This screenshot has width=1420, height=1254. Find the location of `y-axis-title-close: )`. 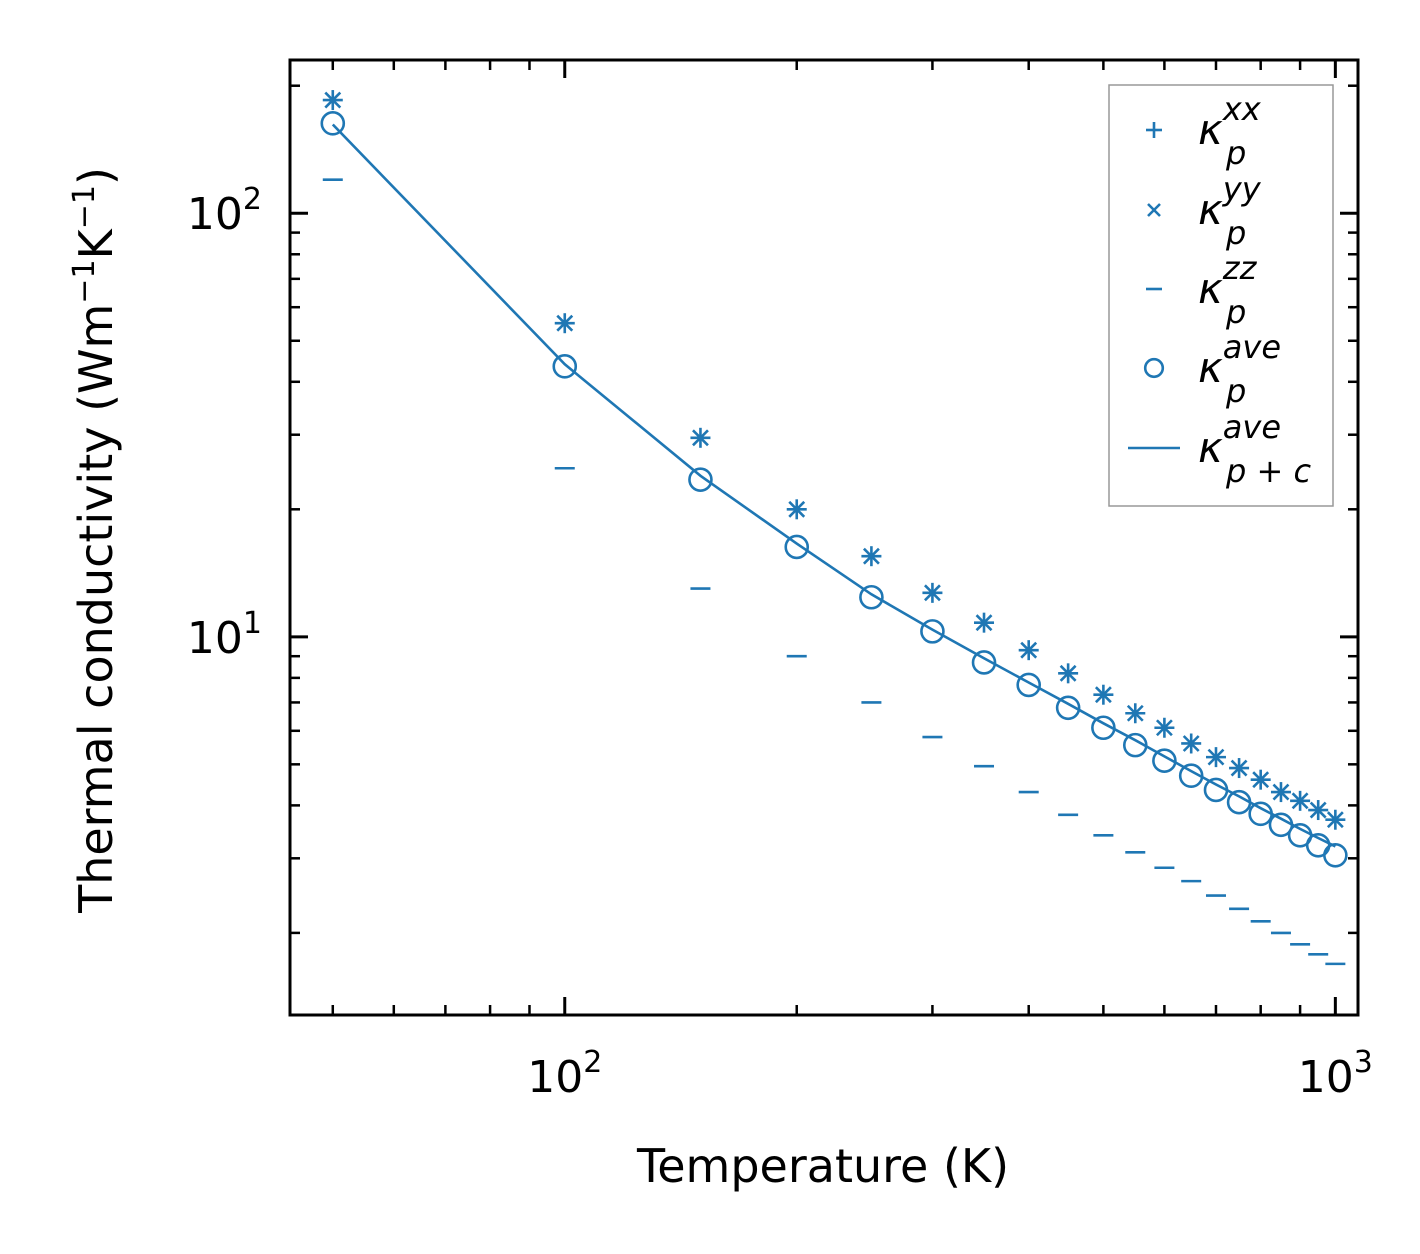

y-axis-title-close: ) is located at coordinates (96, 176).